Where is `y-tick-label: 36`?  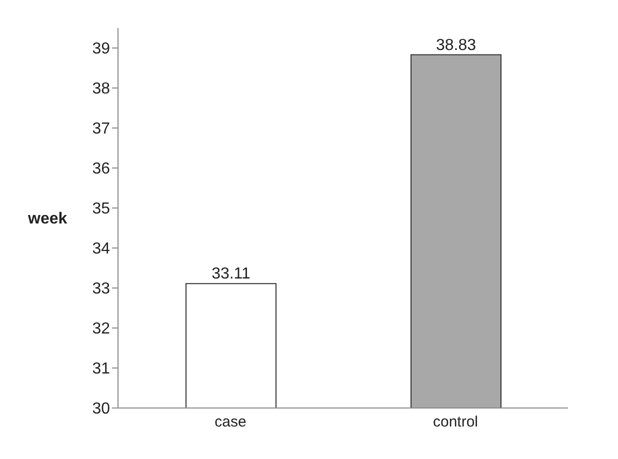 y-tick-label: 36 is located at coordinates (101, 169).